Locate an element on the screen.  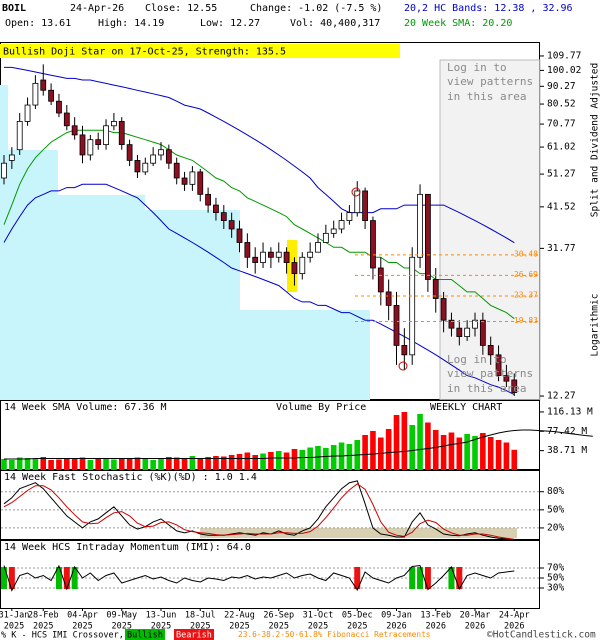
date: 24-Apr-26 is located at coordinates (97, 8).